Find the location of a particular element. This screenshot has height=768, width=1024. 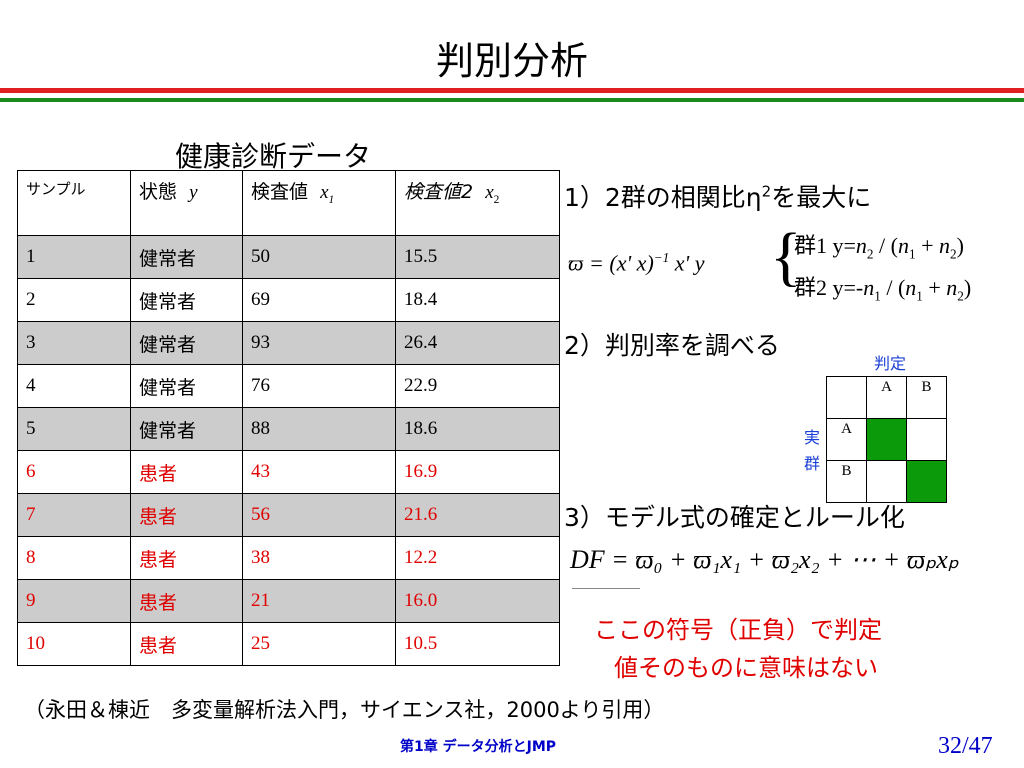

cell-sample: 8 is located at coordinates (74, 558).